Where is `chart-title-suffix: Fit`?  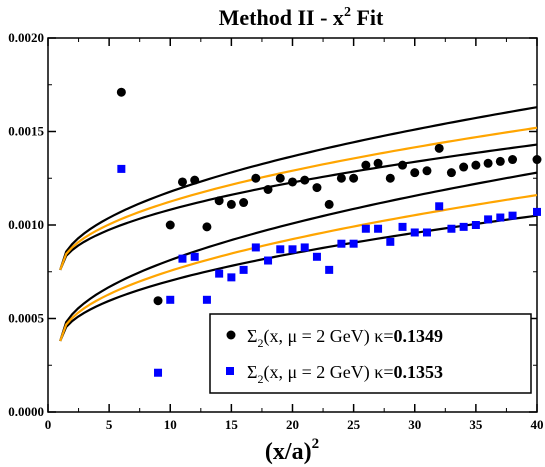 chart-title-suffix: Fit is located at coordinates (367, 17).